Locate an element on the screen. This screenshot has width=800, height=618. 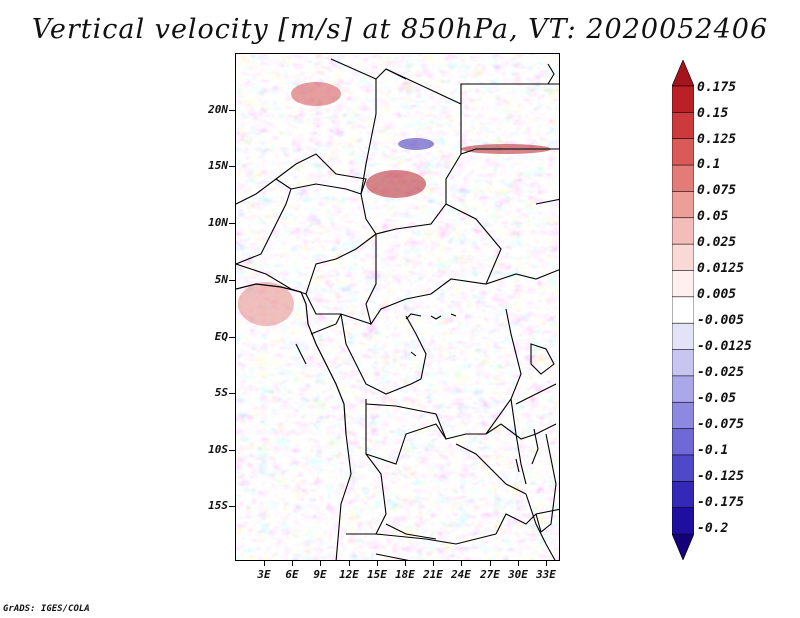
colorbar-label: 0.15 is located at coordinates (713, 113).